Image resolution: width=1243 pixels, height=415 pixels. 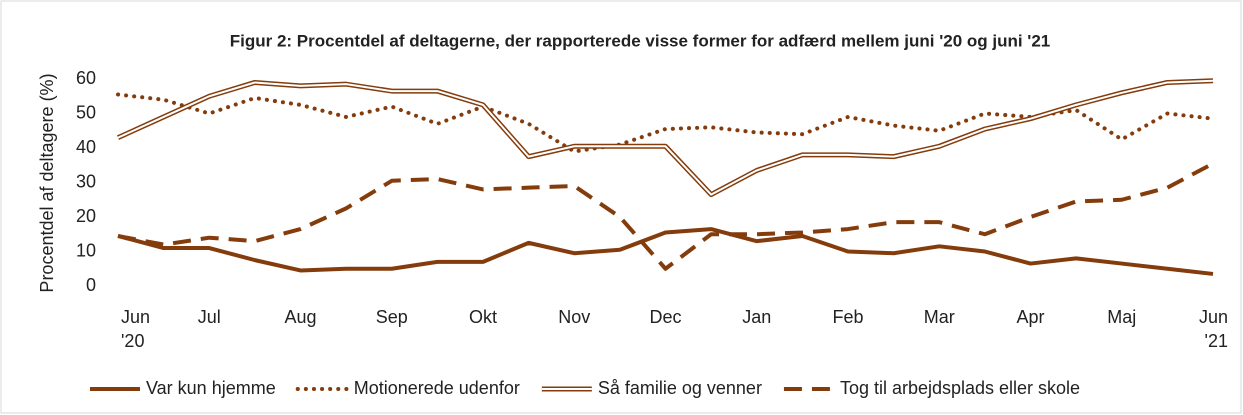 I want to click on y-tick-label: 60, so click(x=86, y=78).